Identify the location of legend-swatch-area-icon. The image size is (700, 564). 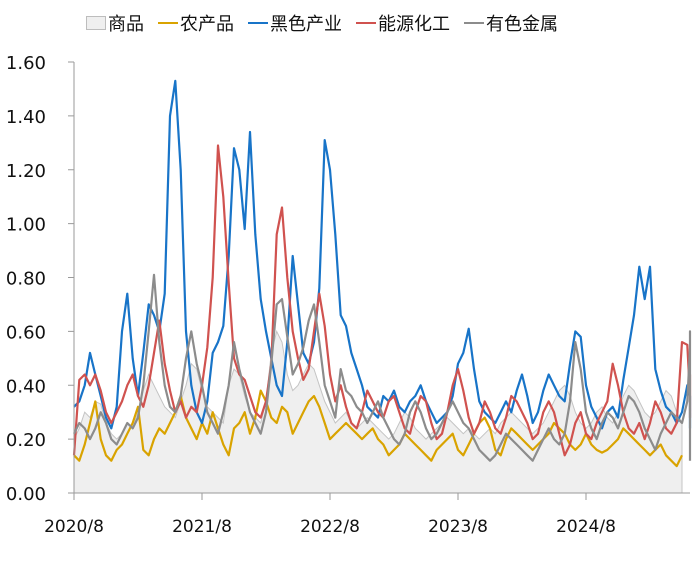
(96, 23).